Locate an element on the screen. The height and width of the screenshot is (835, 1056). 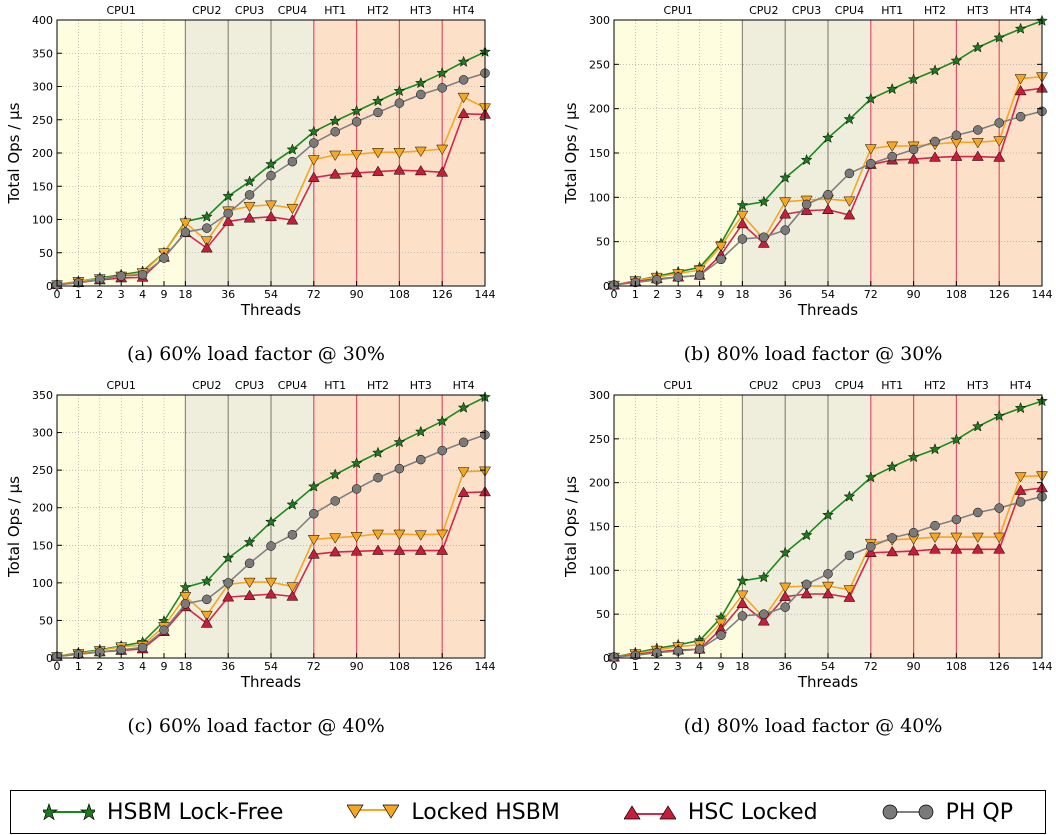
triangle-up-icon is located at coordinates (649, 812).